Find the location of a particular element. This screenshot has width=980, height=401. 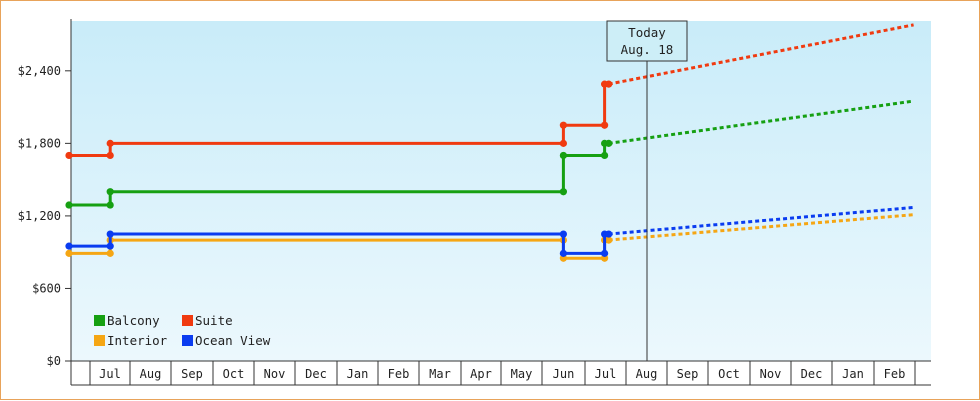

series-forecast-suite is located at coordinates (761, 54).